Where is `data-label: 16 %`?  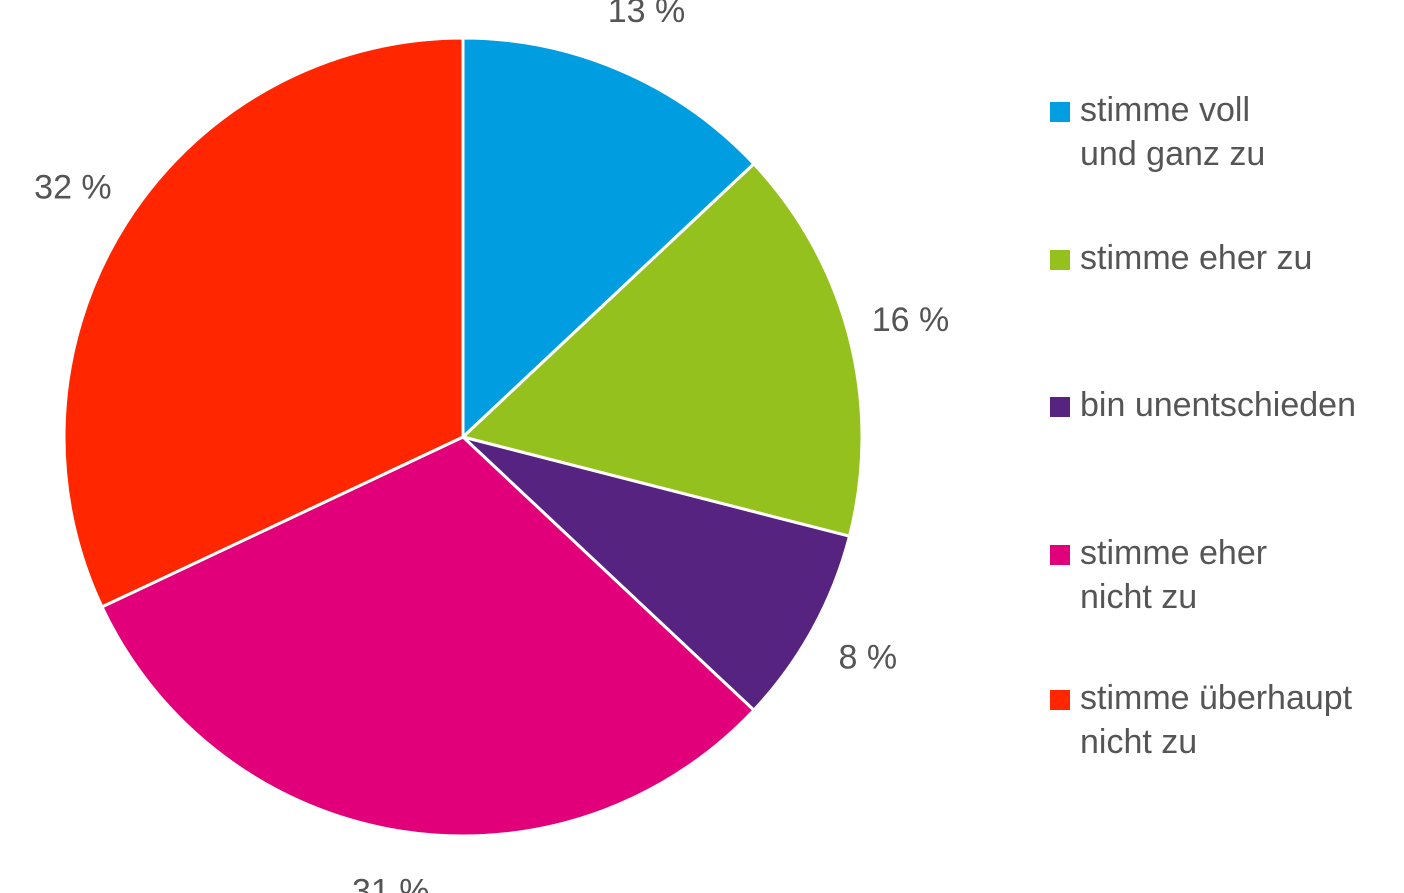
data-label: 16 % is located at coordinates (911, 320).